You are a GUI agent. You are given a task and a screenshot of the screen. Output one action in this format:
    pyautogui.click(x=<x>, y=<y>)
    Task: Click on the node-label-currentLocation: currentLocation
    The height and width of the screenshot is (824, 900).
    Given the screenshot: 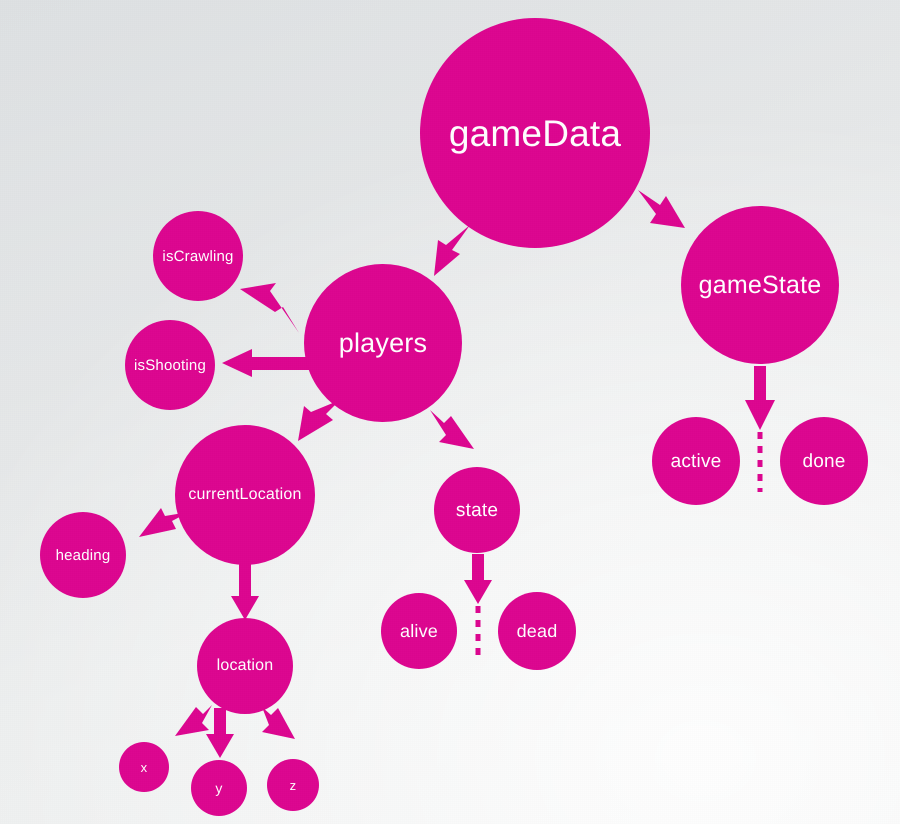 What is the action you would take?
    pyautogui.click(x=245, y=494)
    